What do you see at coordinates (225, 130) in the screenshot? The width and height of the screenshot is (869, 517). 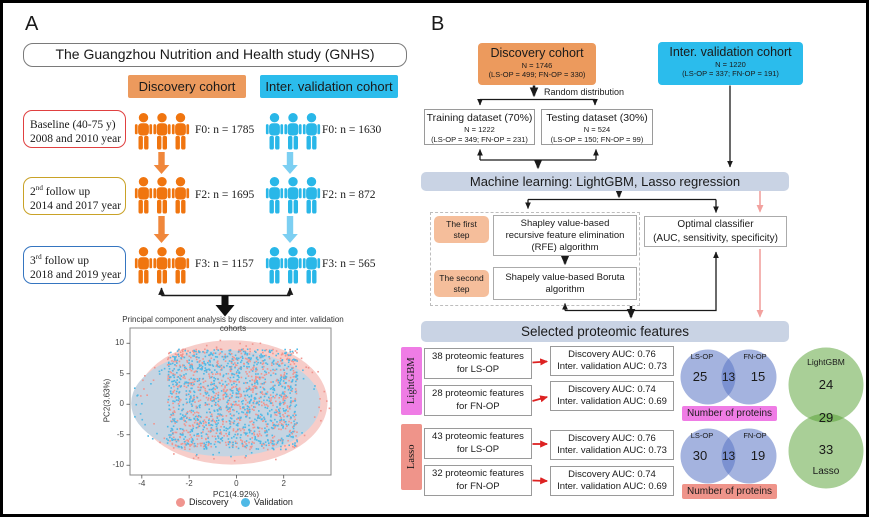 I see `discovery-f0-count: F0: n = 1785` at bounding box center [225, 130].